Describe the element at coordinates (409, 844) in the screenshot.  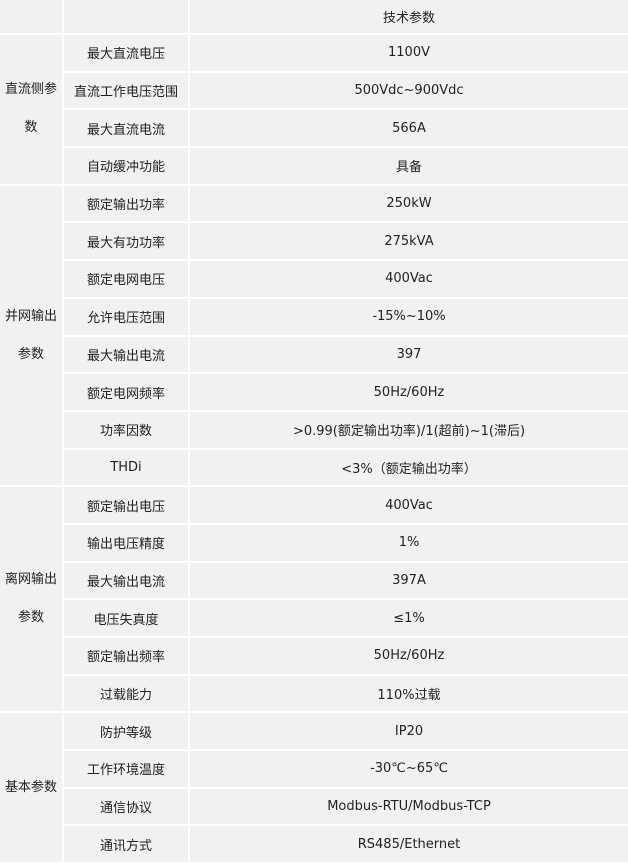
I see `param-value: RS485/Ethernet` at that location.